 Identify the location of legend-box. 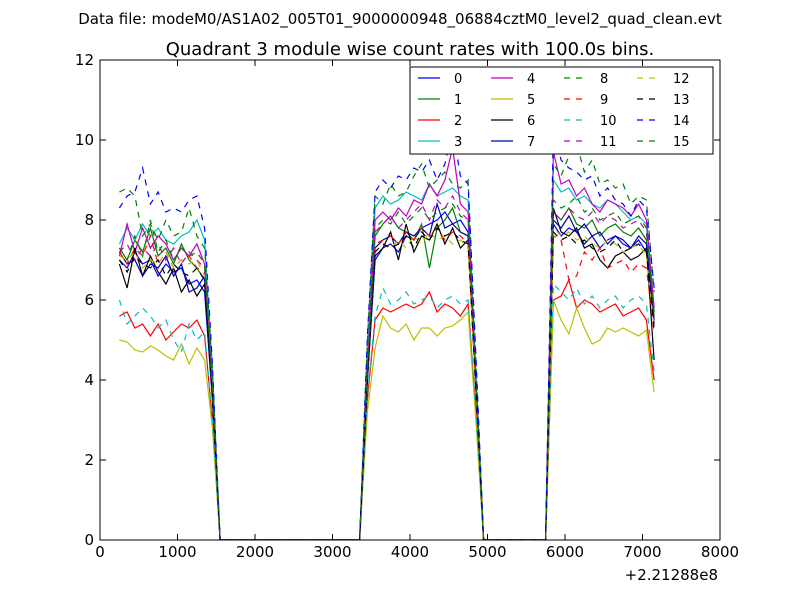
(561, 110).